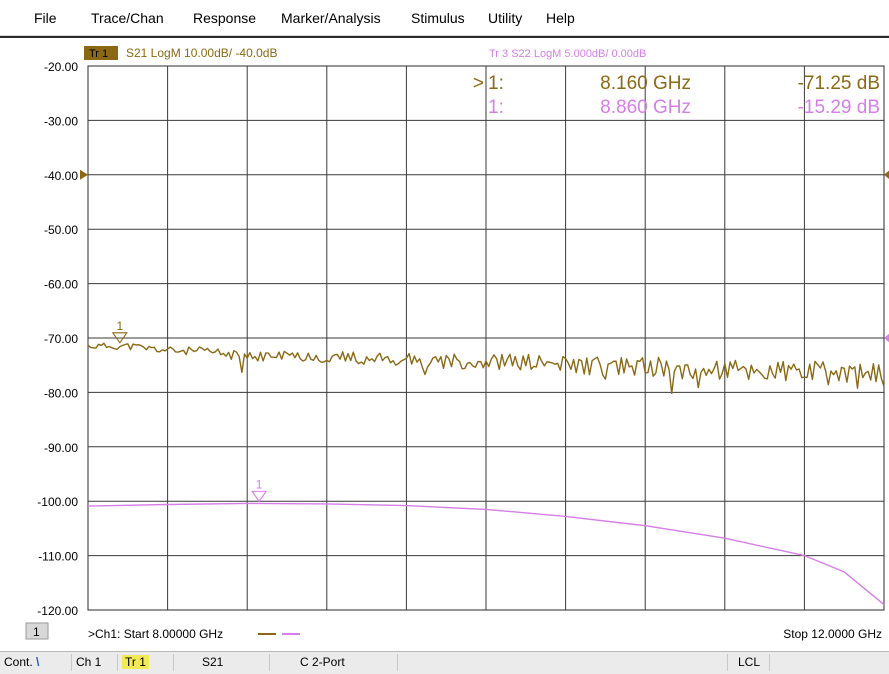 This screenshot has height=674, width=889. I want to click on y-tick-8: -100.00, so click(57, 502).